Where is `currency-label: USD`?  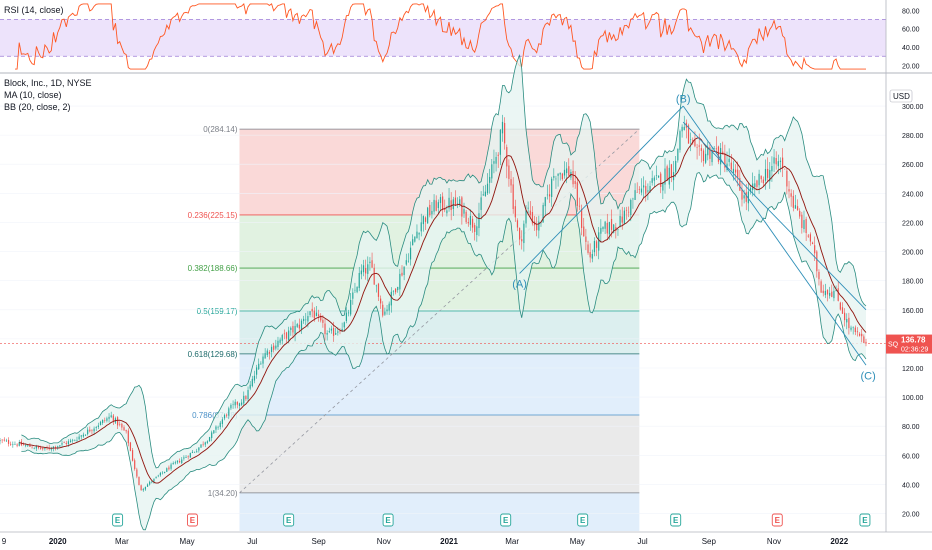
currency-label: USD is located at coordinates (901, 96).